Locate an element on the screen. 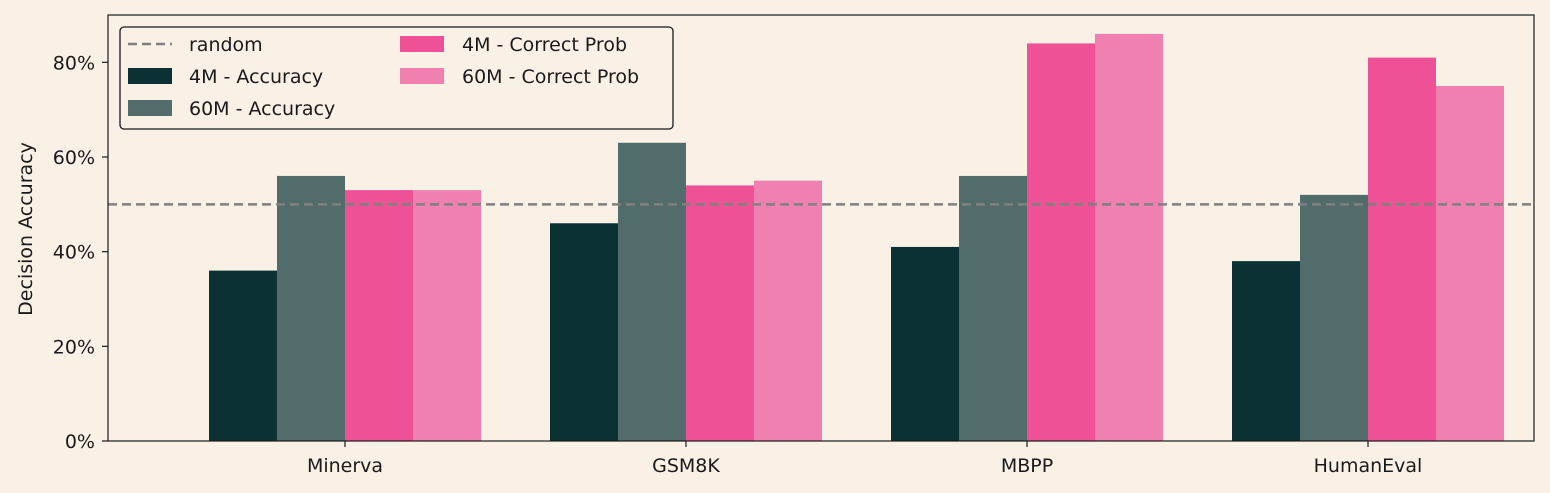 This screenshot has width=1550, height=493. legend-label: 60M - Accuracy is located at coordinates (262, 109).